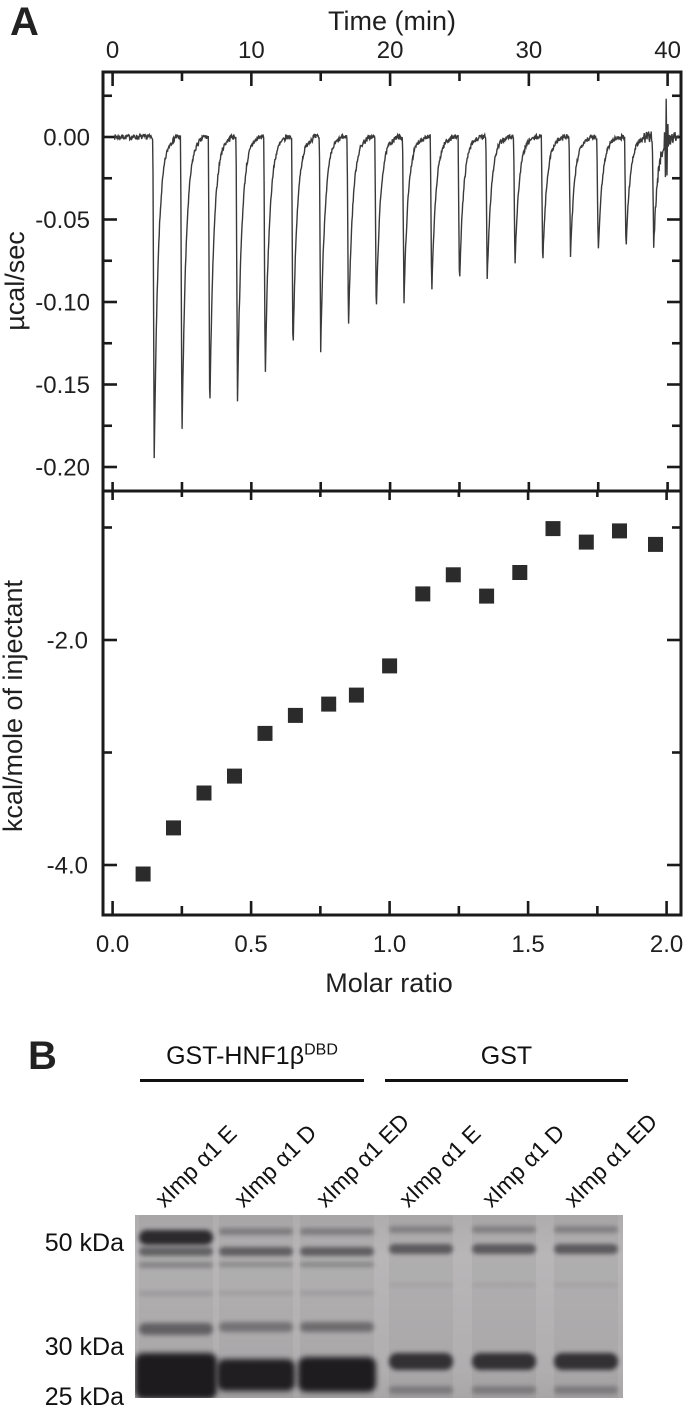 The image size is (691, 1411). What do you see at coordinates (24, 22) in the screenshot?
I see `panel-a-letter: A` at bounding box center [24, 22].